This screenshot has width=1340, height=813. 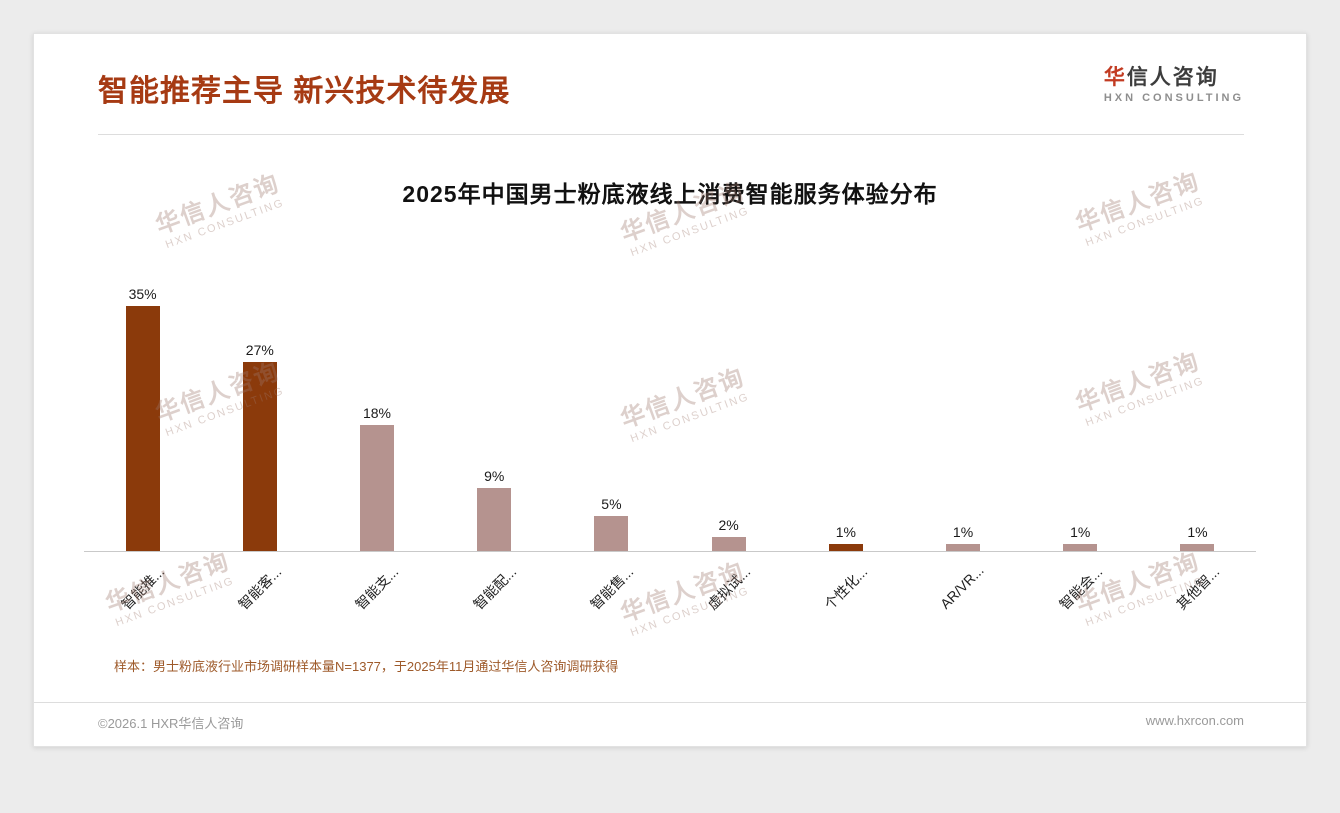 I want to click on chart-title: 2025年中国男士粉底液线上消费智能服务体验分布, so click(x=670, y=194).